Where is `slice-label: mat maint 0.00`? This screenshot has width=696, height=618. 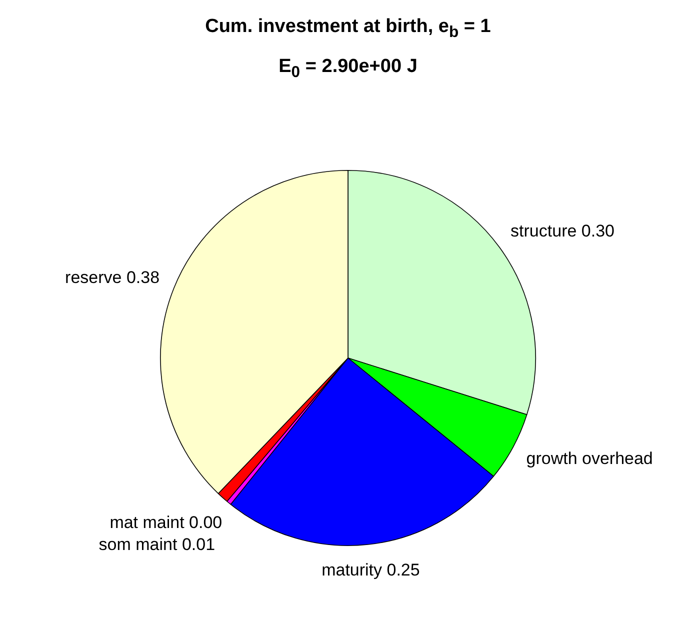 slice-label: mat maint 0.00 is located at coordinates (166, 522).